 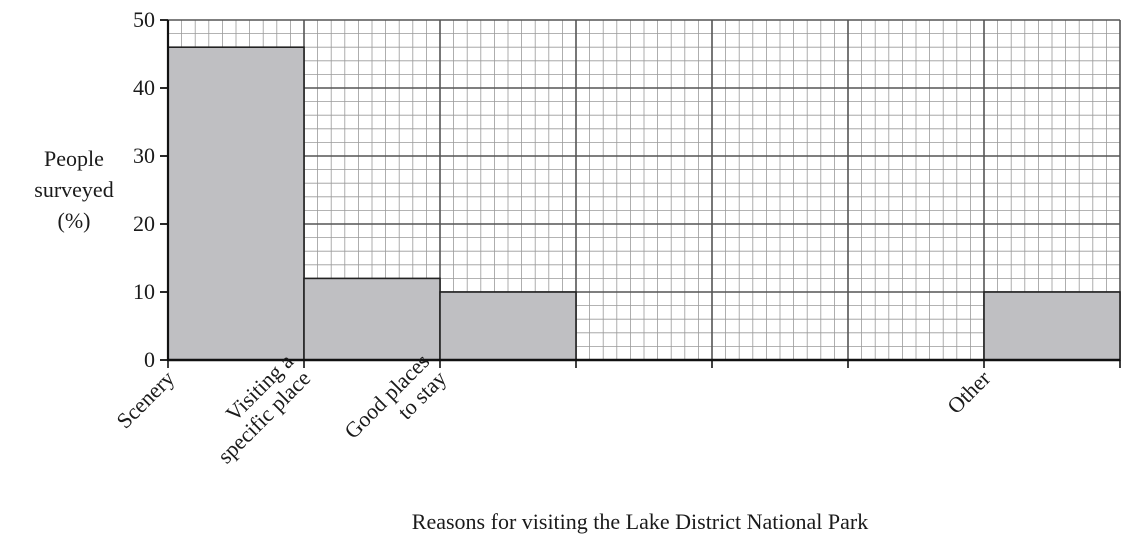 I want to click on category-label: Scenery, so click(x=145, y=400).